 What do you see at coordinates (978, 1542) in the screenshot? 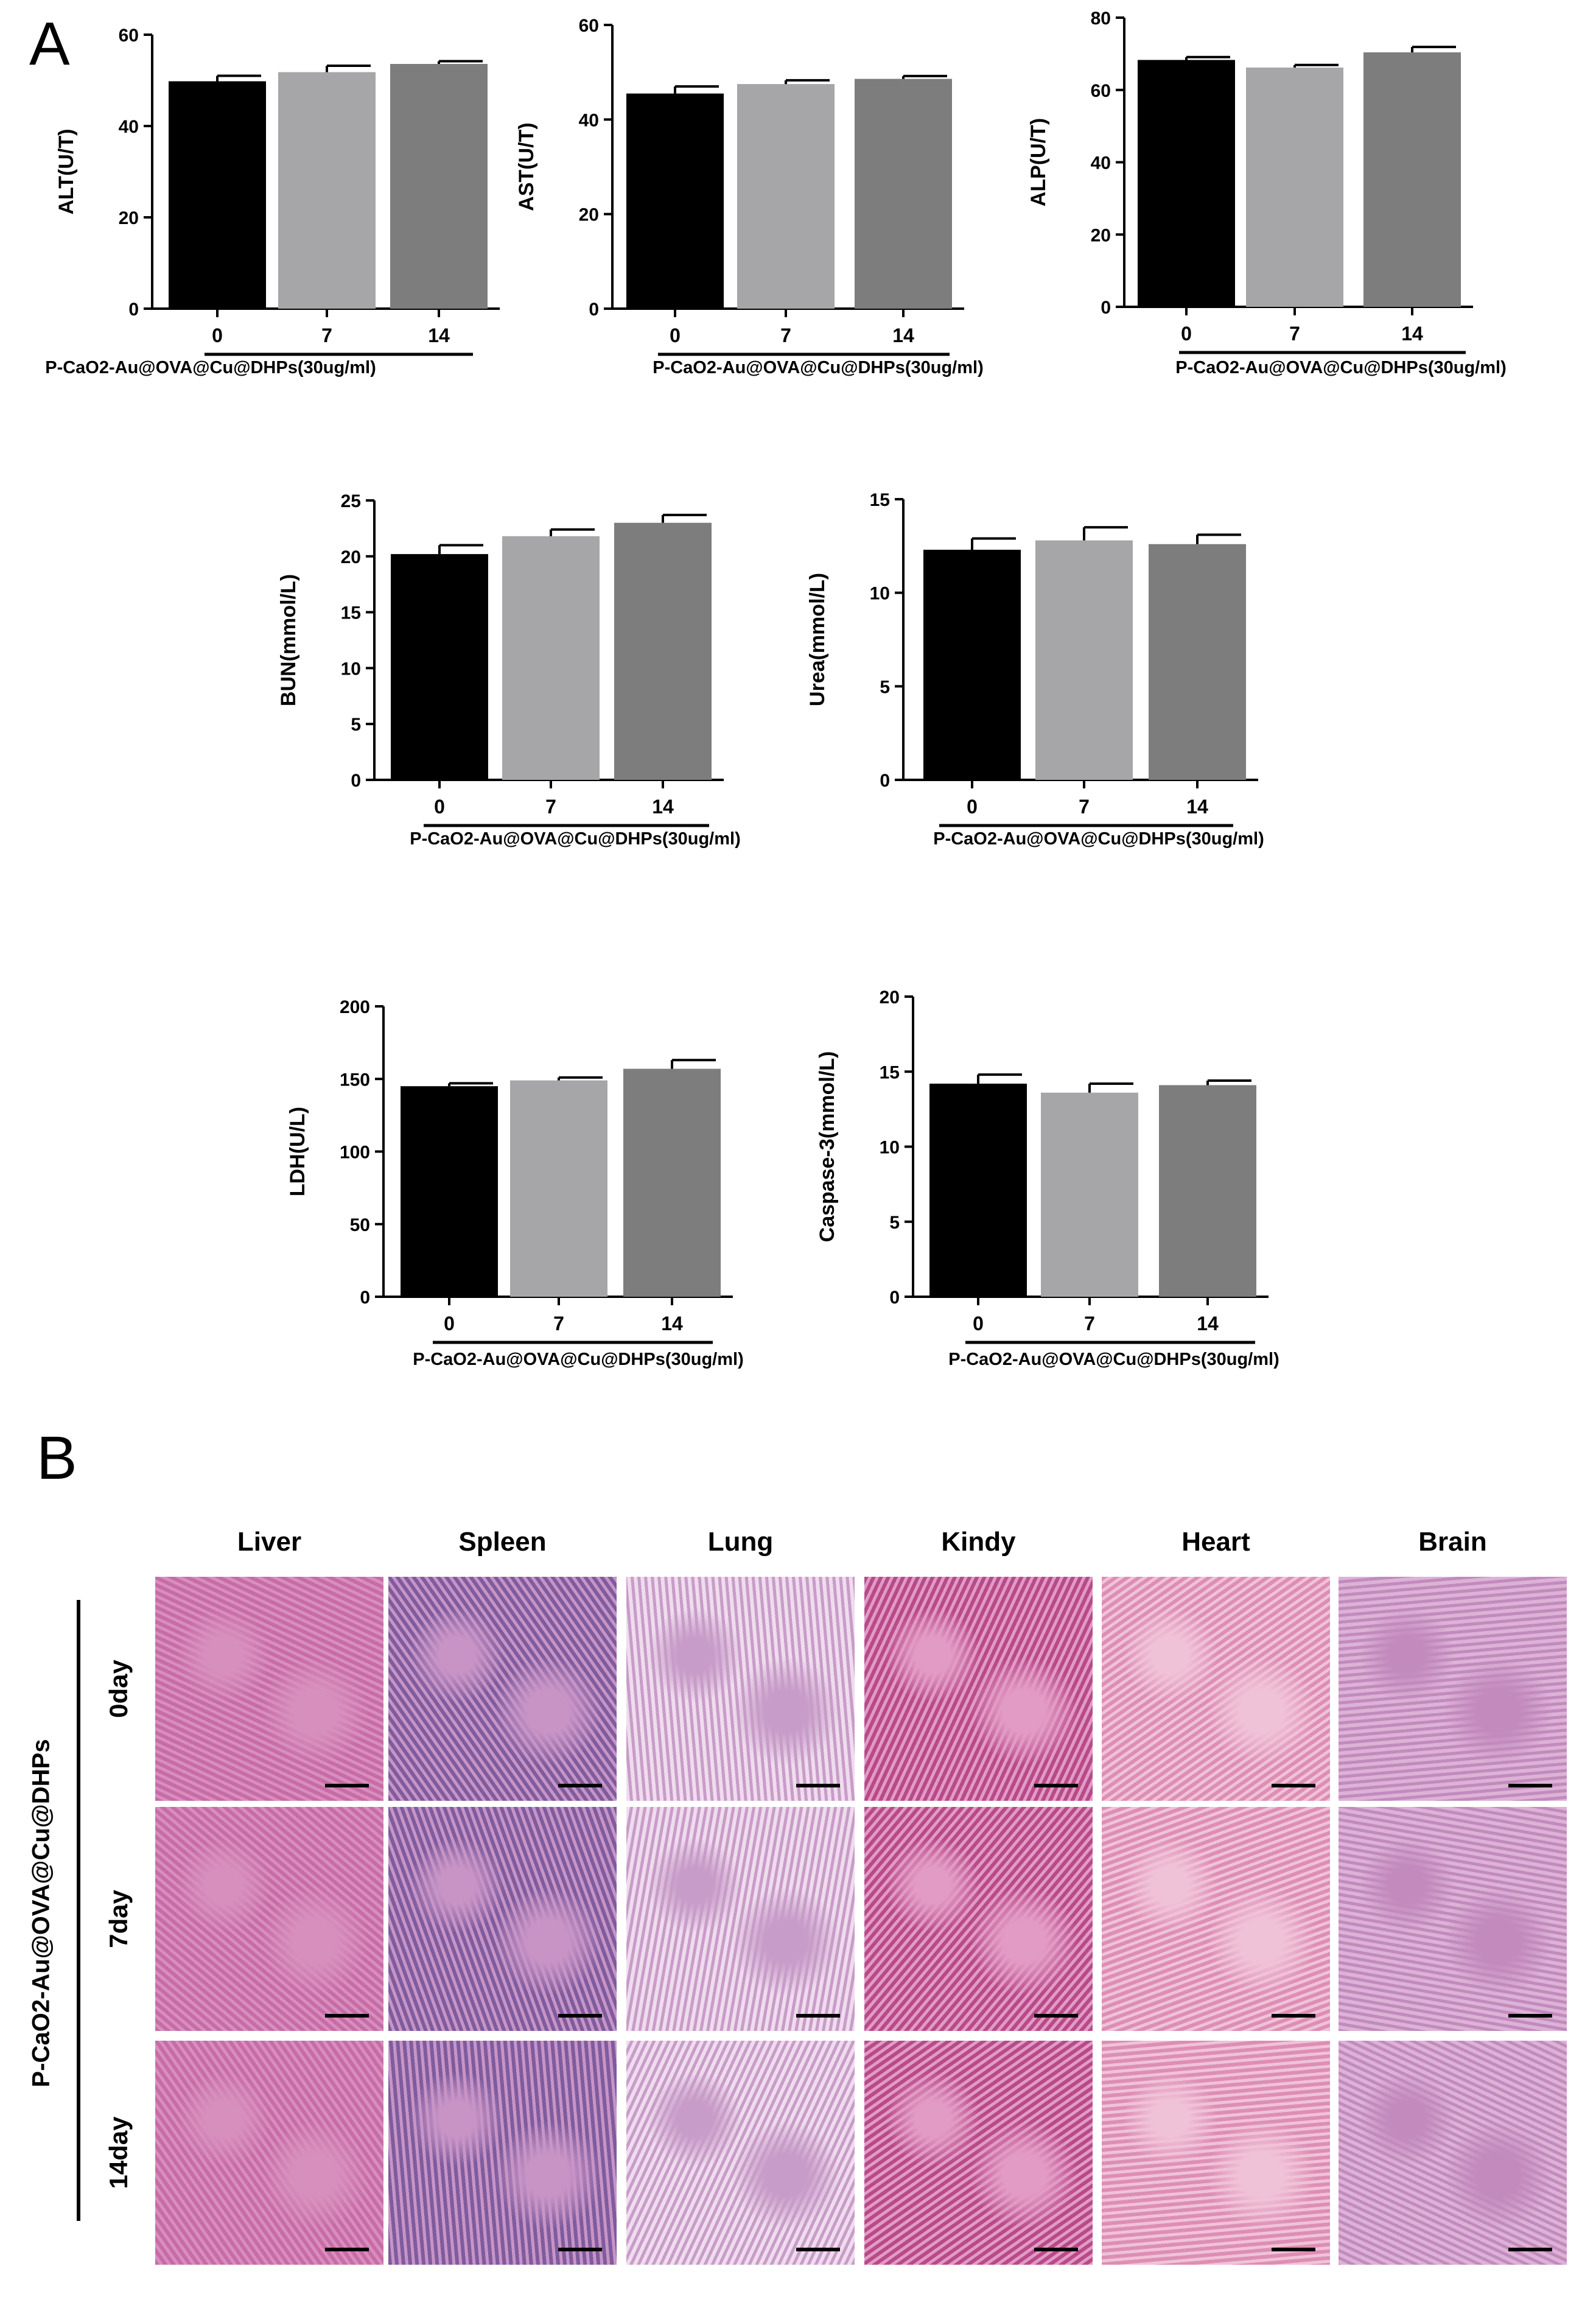
I see `organ-label-kindy: Kindy` at bounding box center [978, 1542].